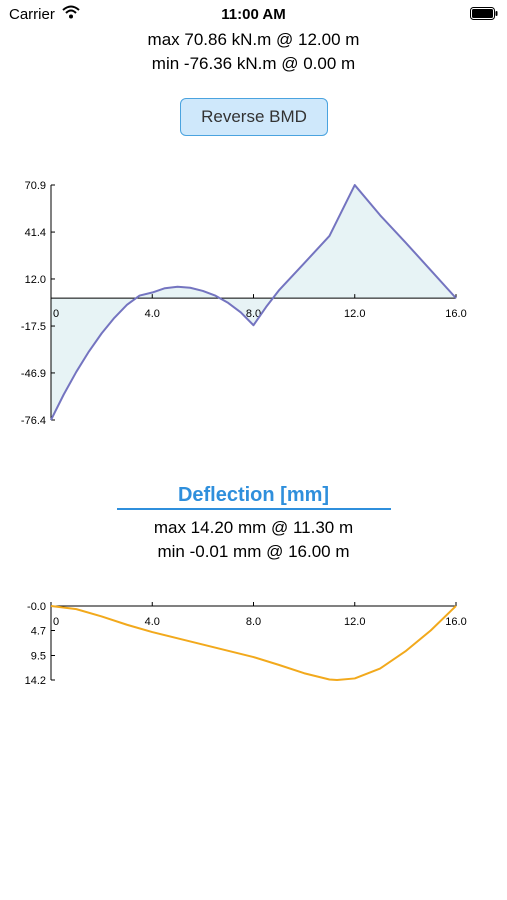 This screenshot has width=507, height=900. What do you see at coordinates (38, 631) in the screenshot?
I see `y-tick-label: 4.7` at bounding box center [38, 631].